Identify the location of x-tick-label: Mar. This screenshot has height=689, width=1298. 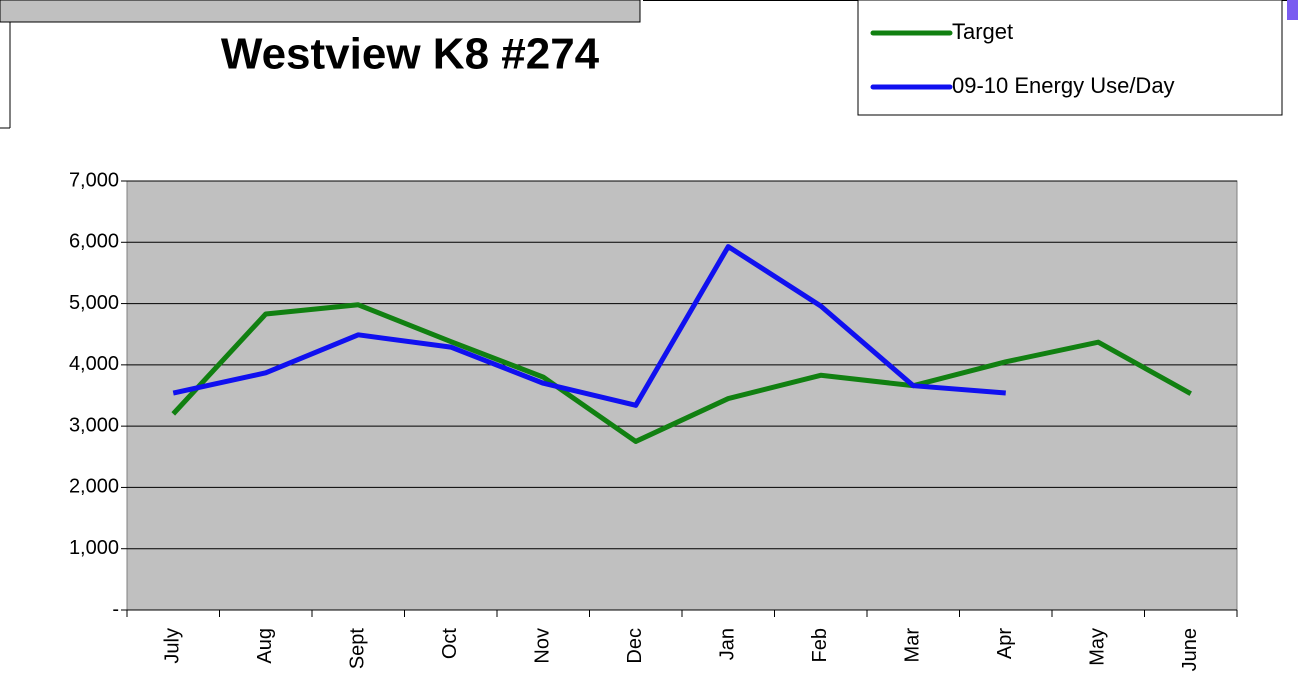
(913, 645).